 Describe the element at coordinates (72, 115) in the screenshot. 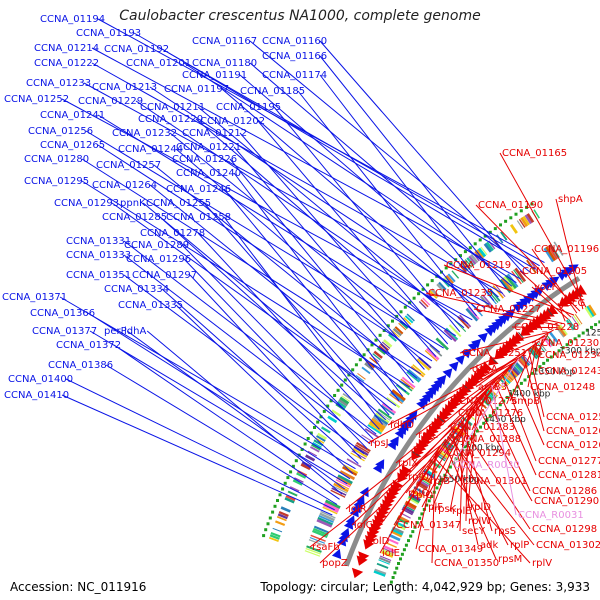

I see `gene-label-minus: CCNA_01241` at that location.